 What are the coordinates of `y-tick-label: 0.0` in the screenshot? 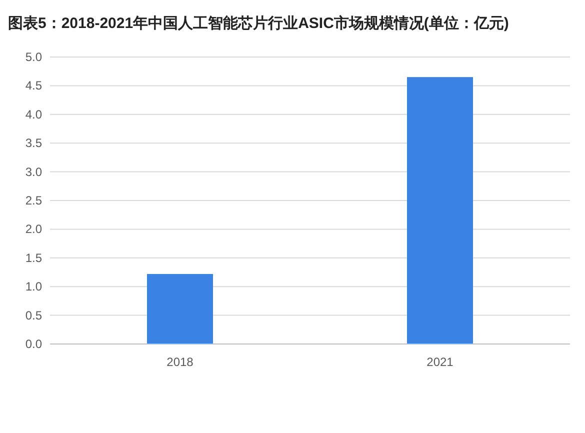 It's located at (33, 344).